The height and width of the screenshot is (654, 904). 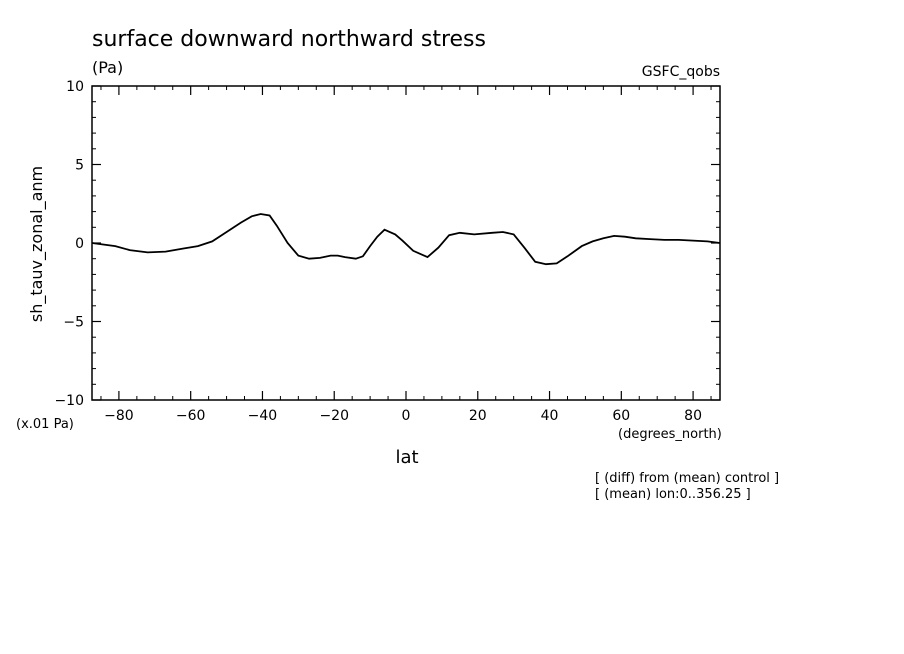 What do you see at coordinates (79, 166) in the screenshot?
I see `y-tick-label: 5` at bounding box center [79, 166].